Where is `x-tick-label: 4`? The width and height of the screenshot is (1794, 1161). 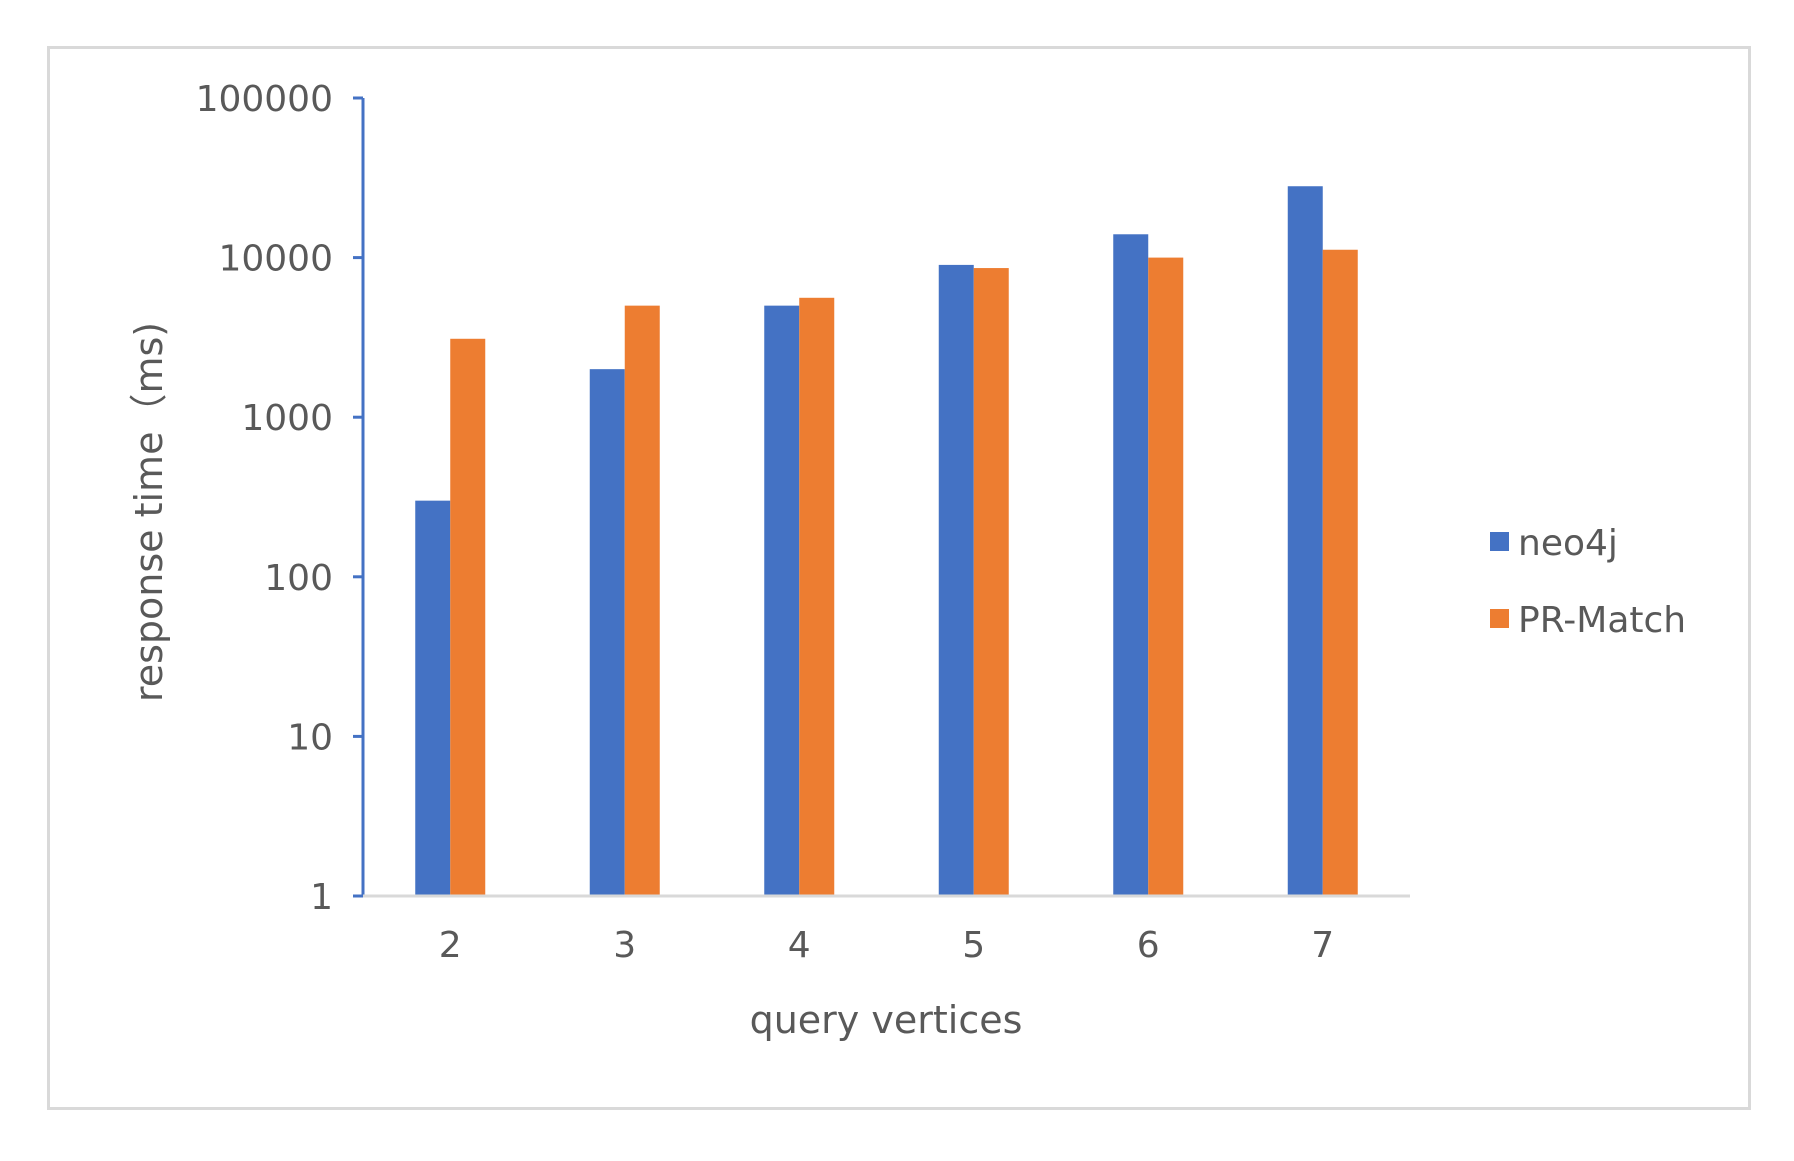
x-tick-label: 4 is located at coordinates (799, 945).